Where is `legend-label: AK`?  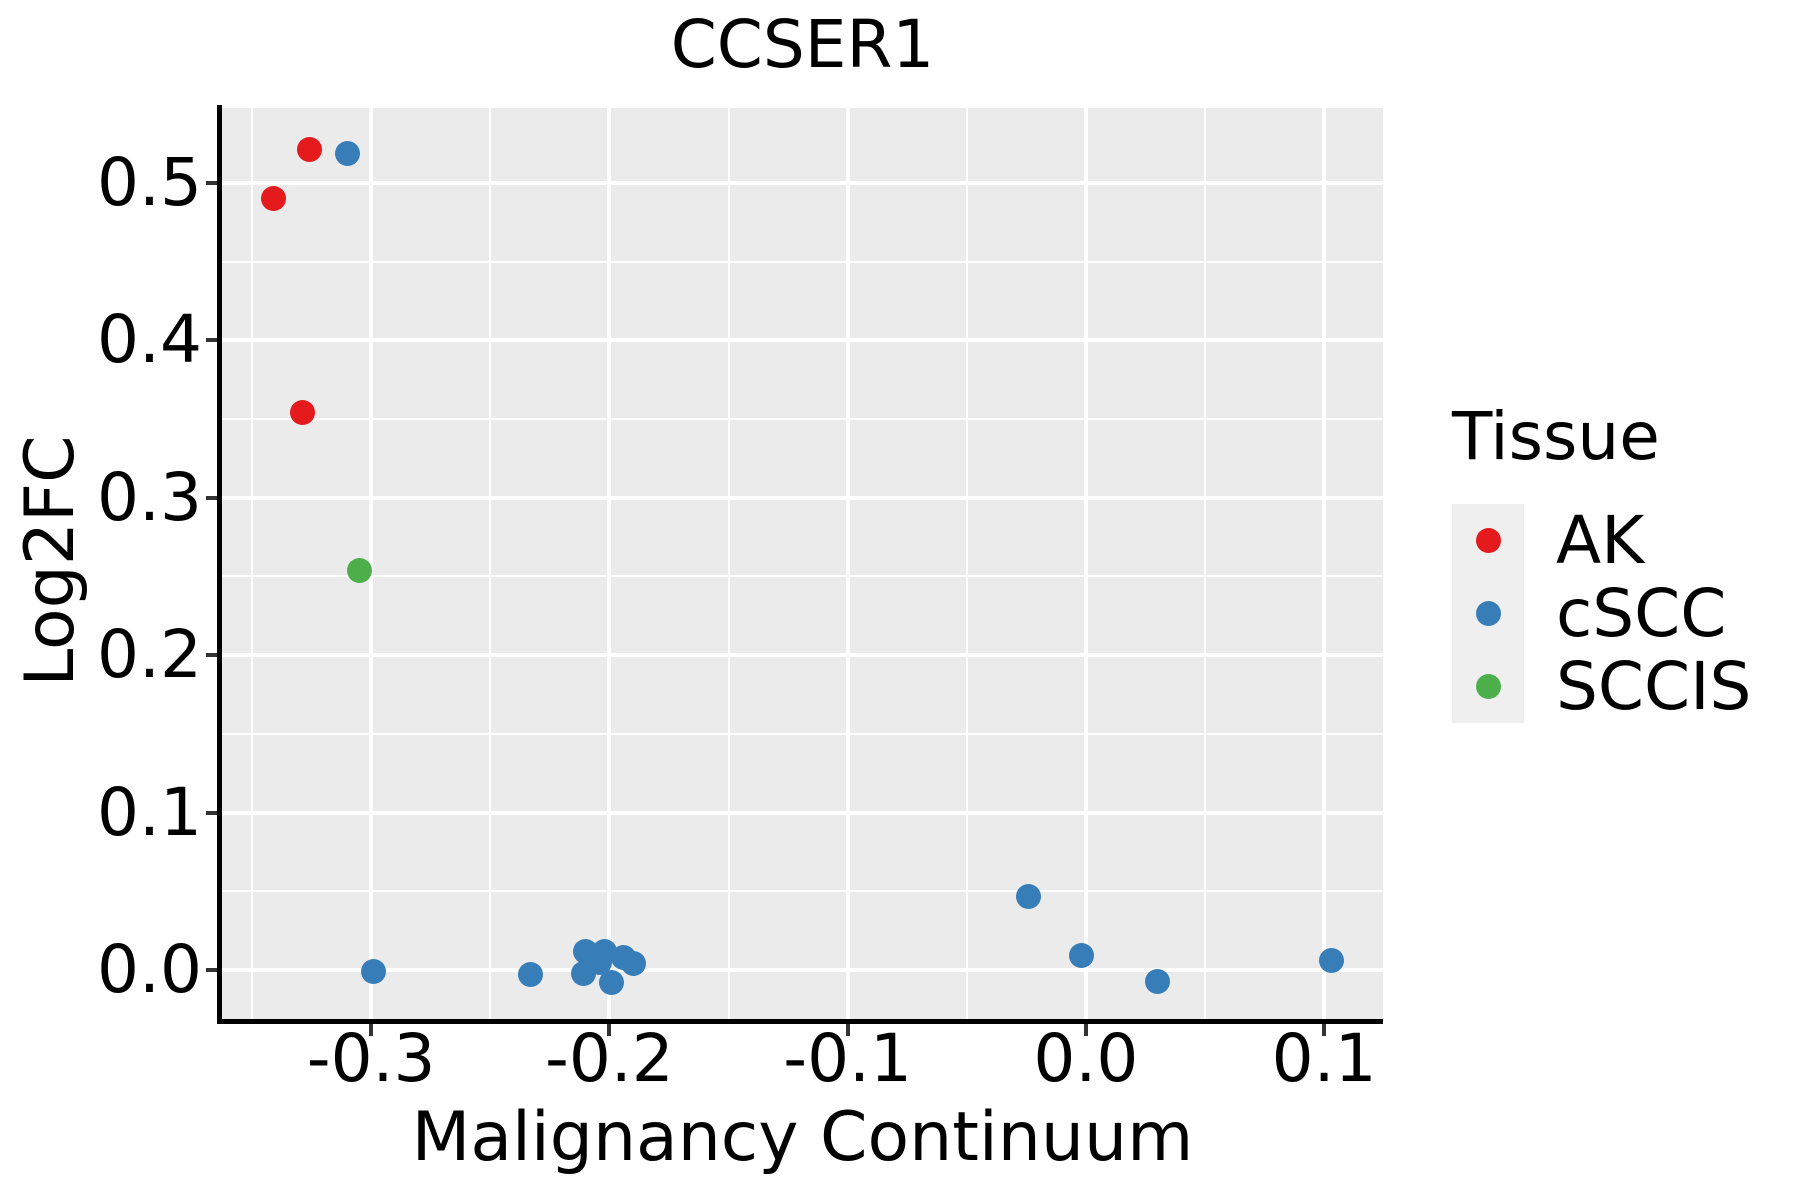
legend-label: AK is located at coordinates (1600, 540).